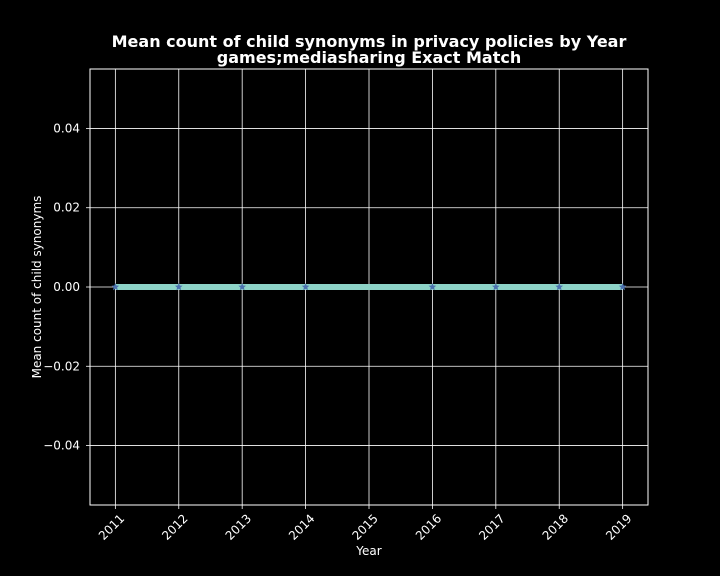 The height and width of the screenshot is (576, 720). Describe the element at coordinates (368, 551) in the screenshot. I see `x-axis-label: Year` at that location.